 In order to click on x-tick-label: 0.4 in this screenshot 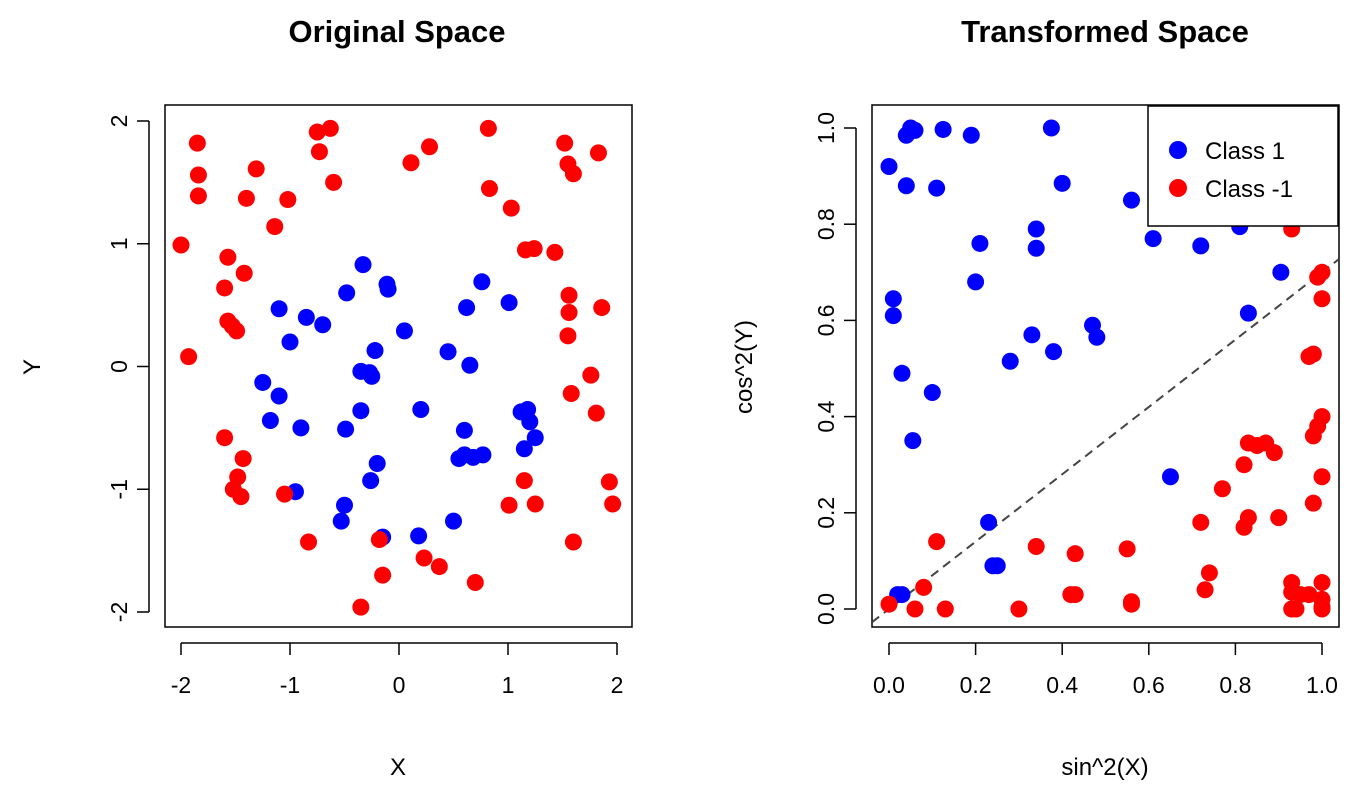, I will do `click(1062, 685)`.